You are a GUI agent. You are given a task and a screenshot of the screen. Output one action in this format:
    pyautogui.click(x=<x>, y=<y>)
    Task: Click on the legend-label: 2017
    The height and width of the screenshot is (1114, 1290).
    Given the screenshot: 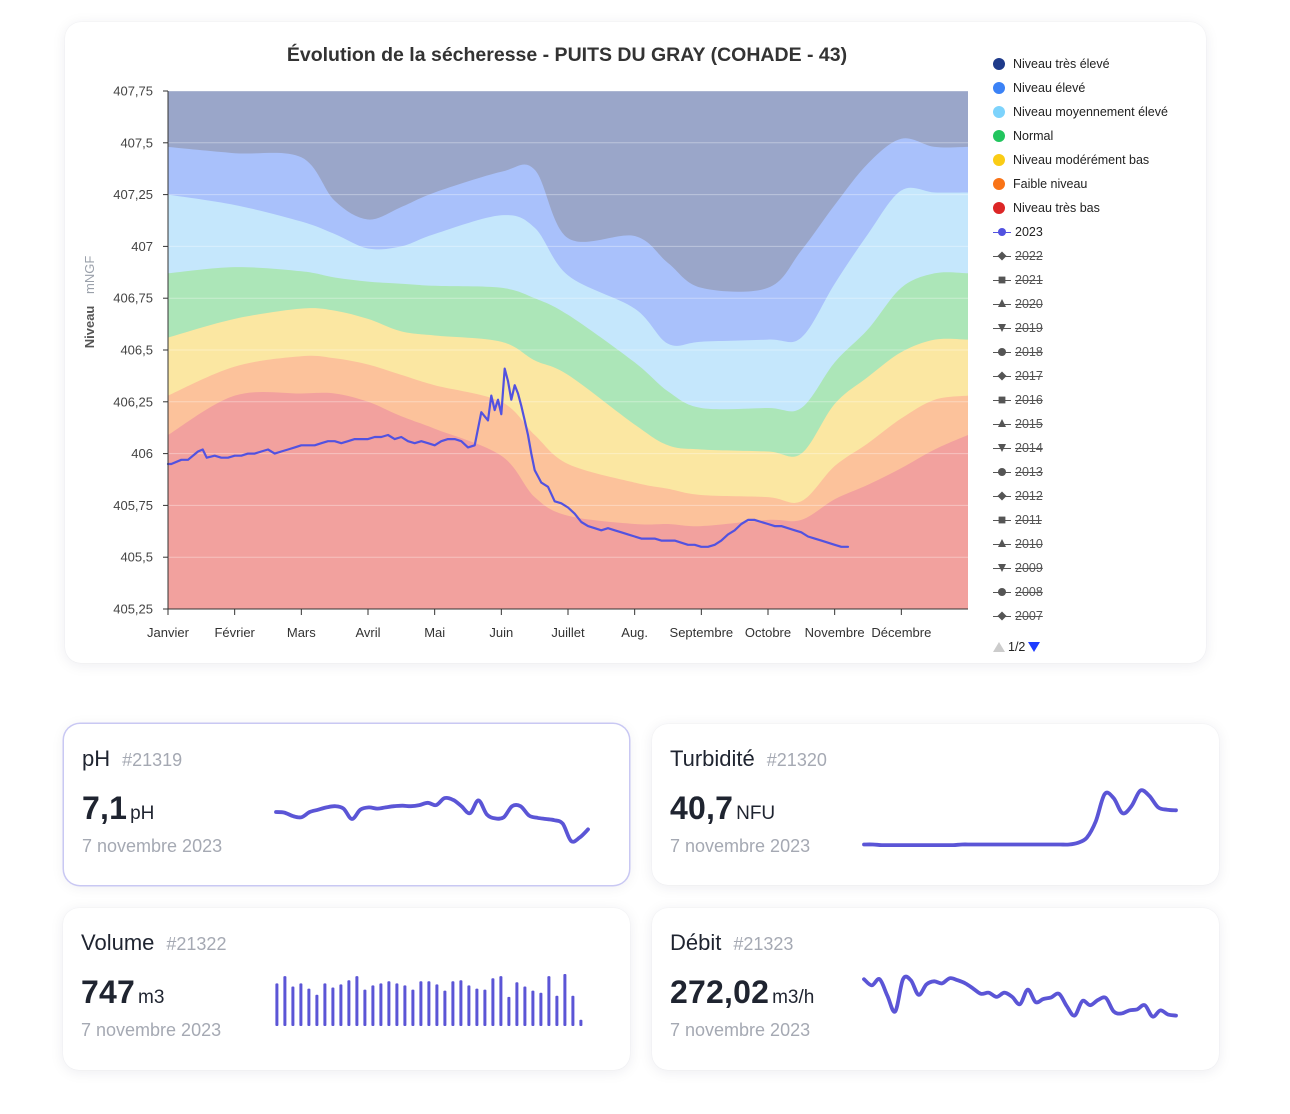 What is the action you would take?
    pyautogui.click(x=1029, y=376)
    